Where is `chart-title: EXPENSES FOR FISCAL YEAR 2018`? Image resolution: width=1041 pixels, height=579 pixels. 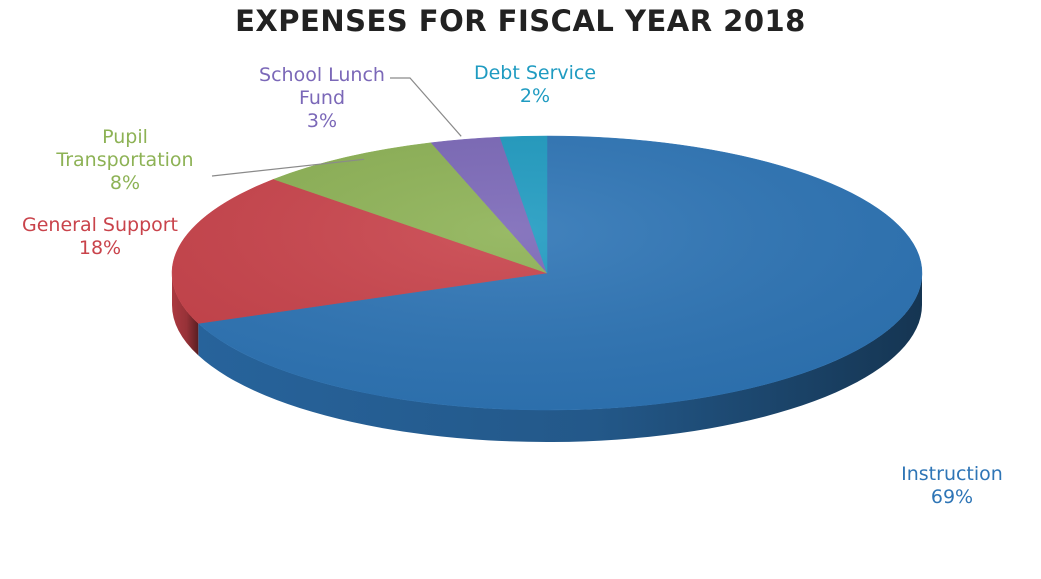 chart-title: EXPENSES FOR FISCAL YEAR 2018 is located at coordinates (520, 21).